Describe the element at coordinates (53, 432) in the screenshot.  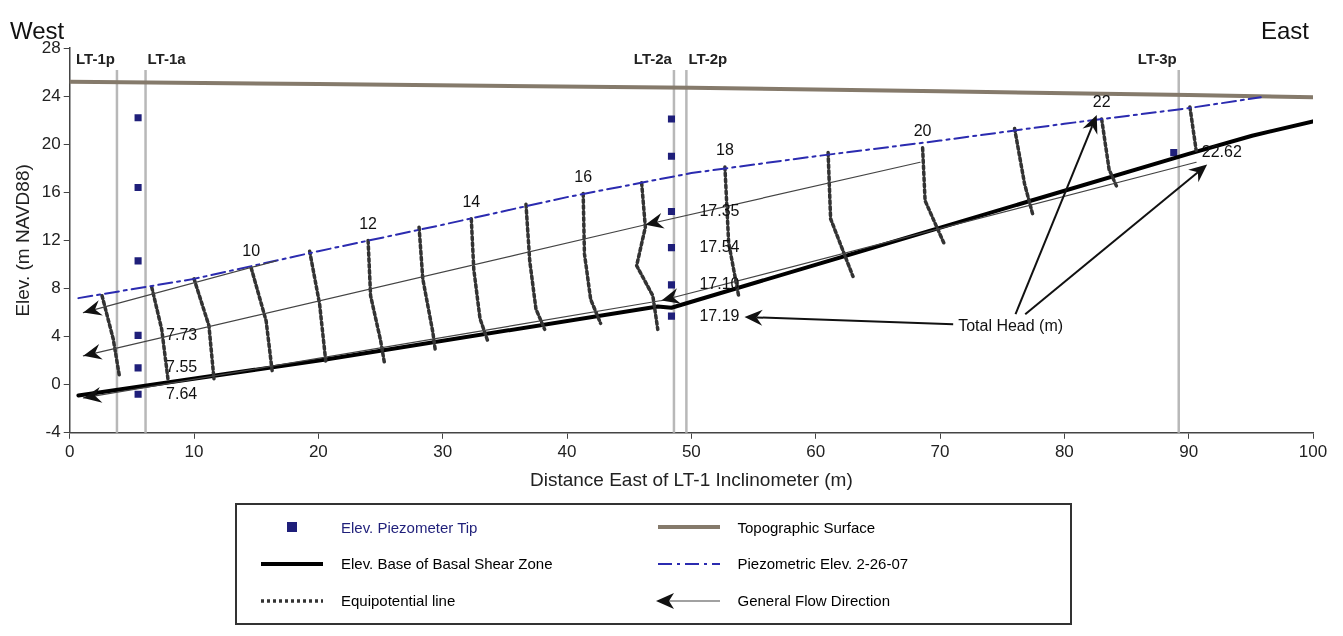
I see `y-tick-label: -4` at that location.